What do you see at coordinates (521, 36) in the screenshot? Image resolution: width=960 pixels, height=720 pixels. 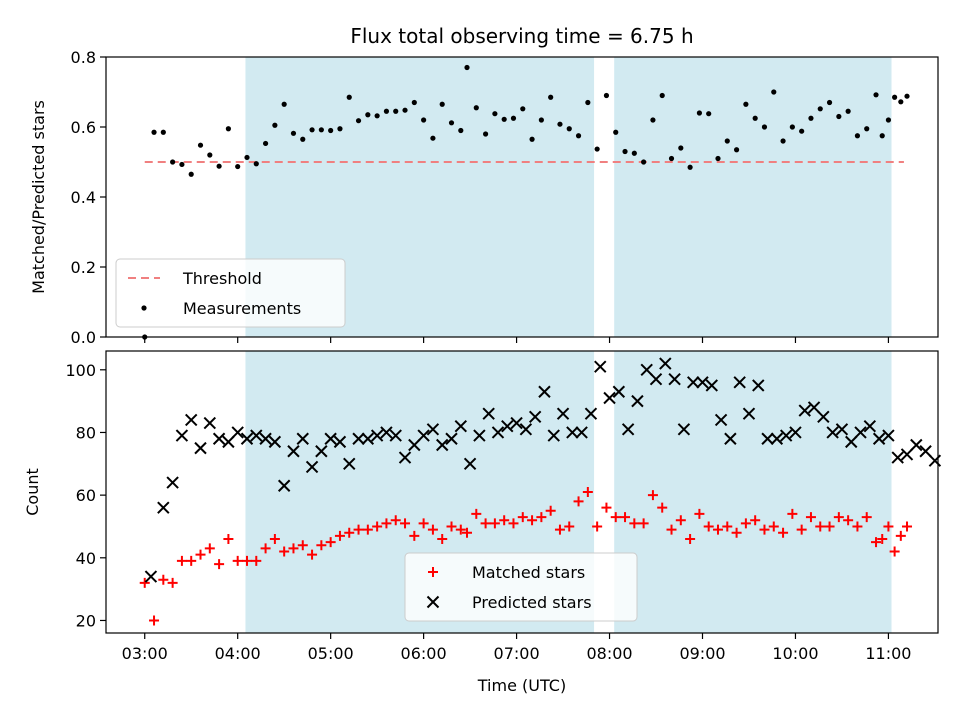 I see `chart-title: Flux total observing time = 6.75 h` at bounding box center [521, 36].